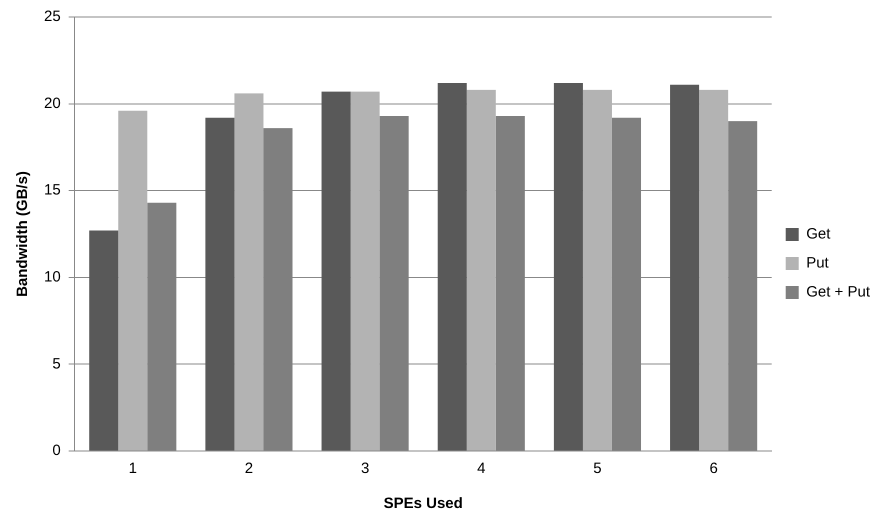 This screenshot has height=522, width=890. I want to click on x-tick-label: 3, so click(365, 469).